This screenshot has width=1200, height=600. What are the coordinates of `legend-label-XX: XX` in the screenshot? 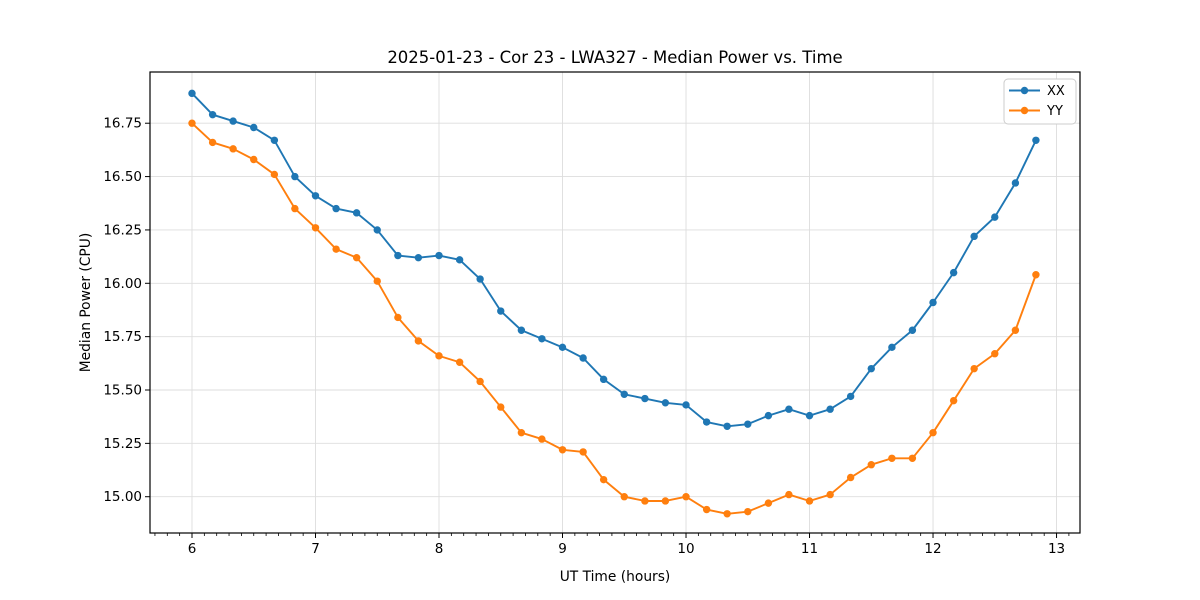 It's located at (1056, 91).